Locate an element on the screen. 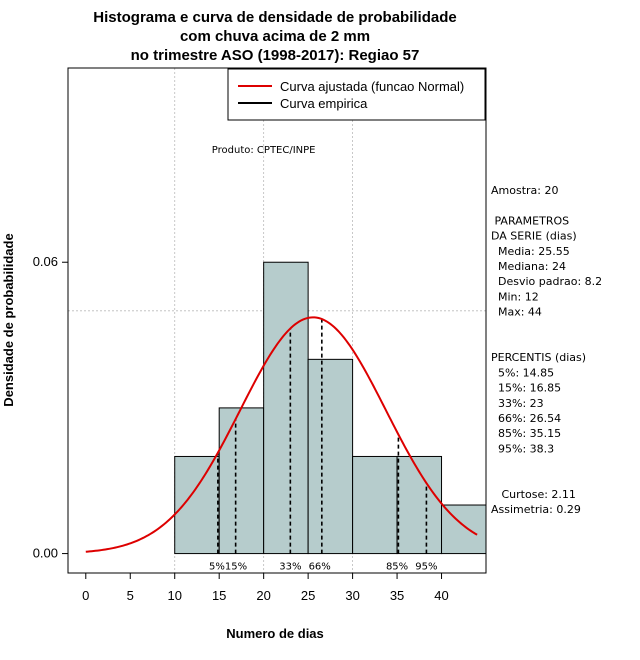 Image resolution: width=640 pixels, height=660 pixels. statistics-line-8: Max: 44 is located at coordinates (516, 312).